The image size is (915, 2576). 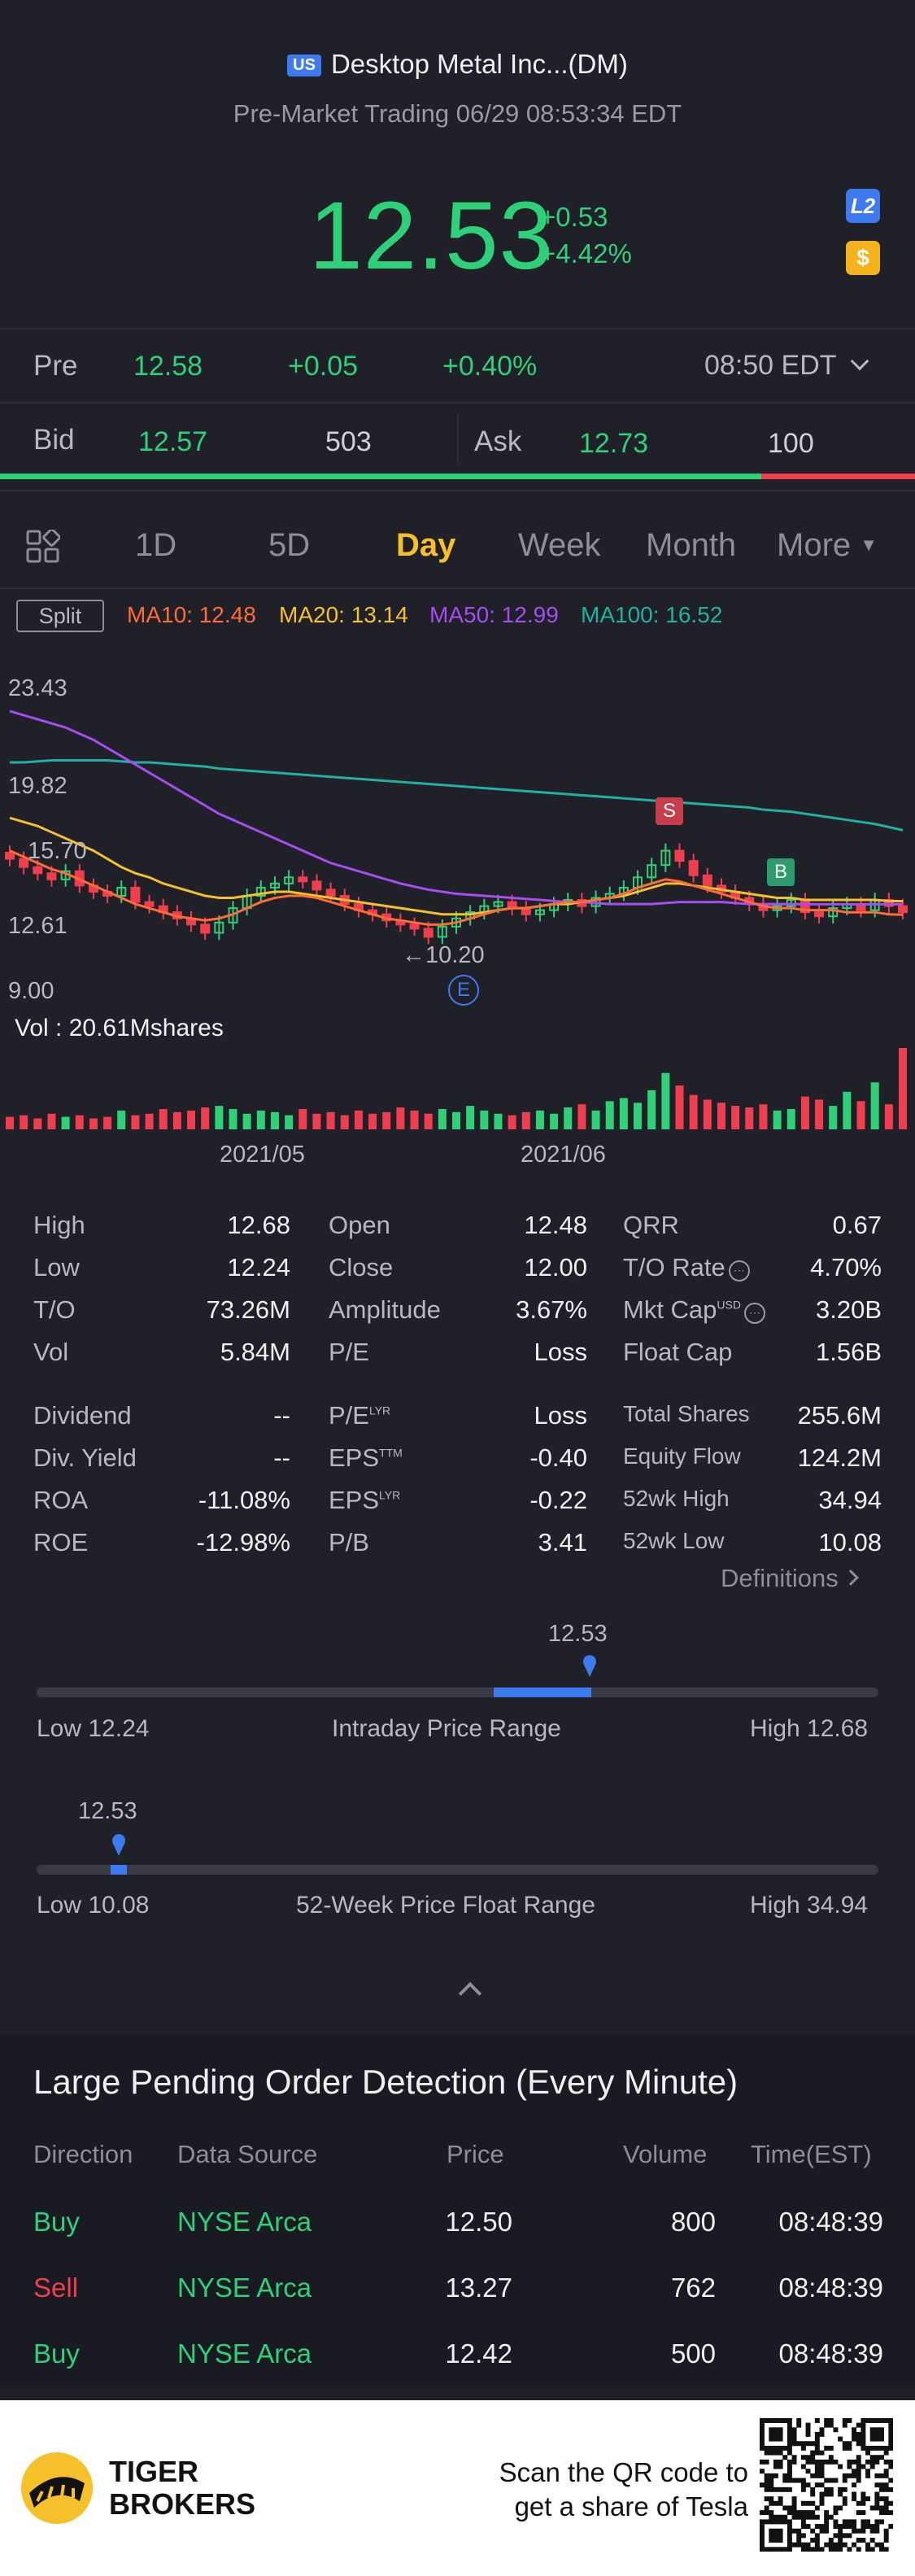 What do you see at coordinates (770, 365) in the screenshot?
I see `pre-time: 08:50 EDT` at bounding box center [770, 365].